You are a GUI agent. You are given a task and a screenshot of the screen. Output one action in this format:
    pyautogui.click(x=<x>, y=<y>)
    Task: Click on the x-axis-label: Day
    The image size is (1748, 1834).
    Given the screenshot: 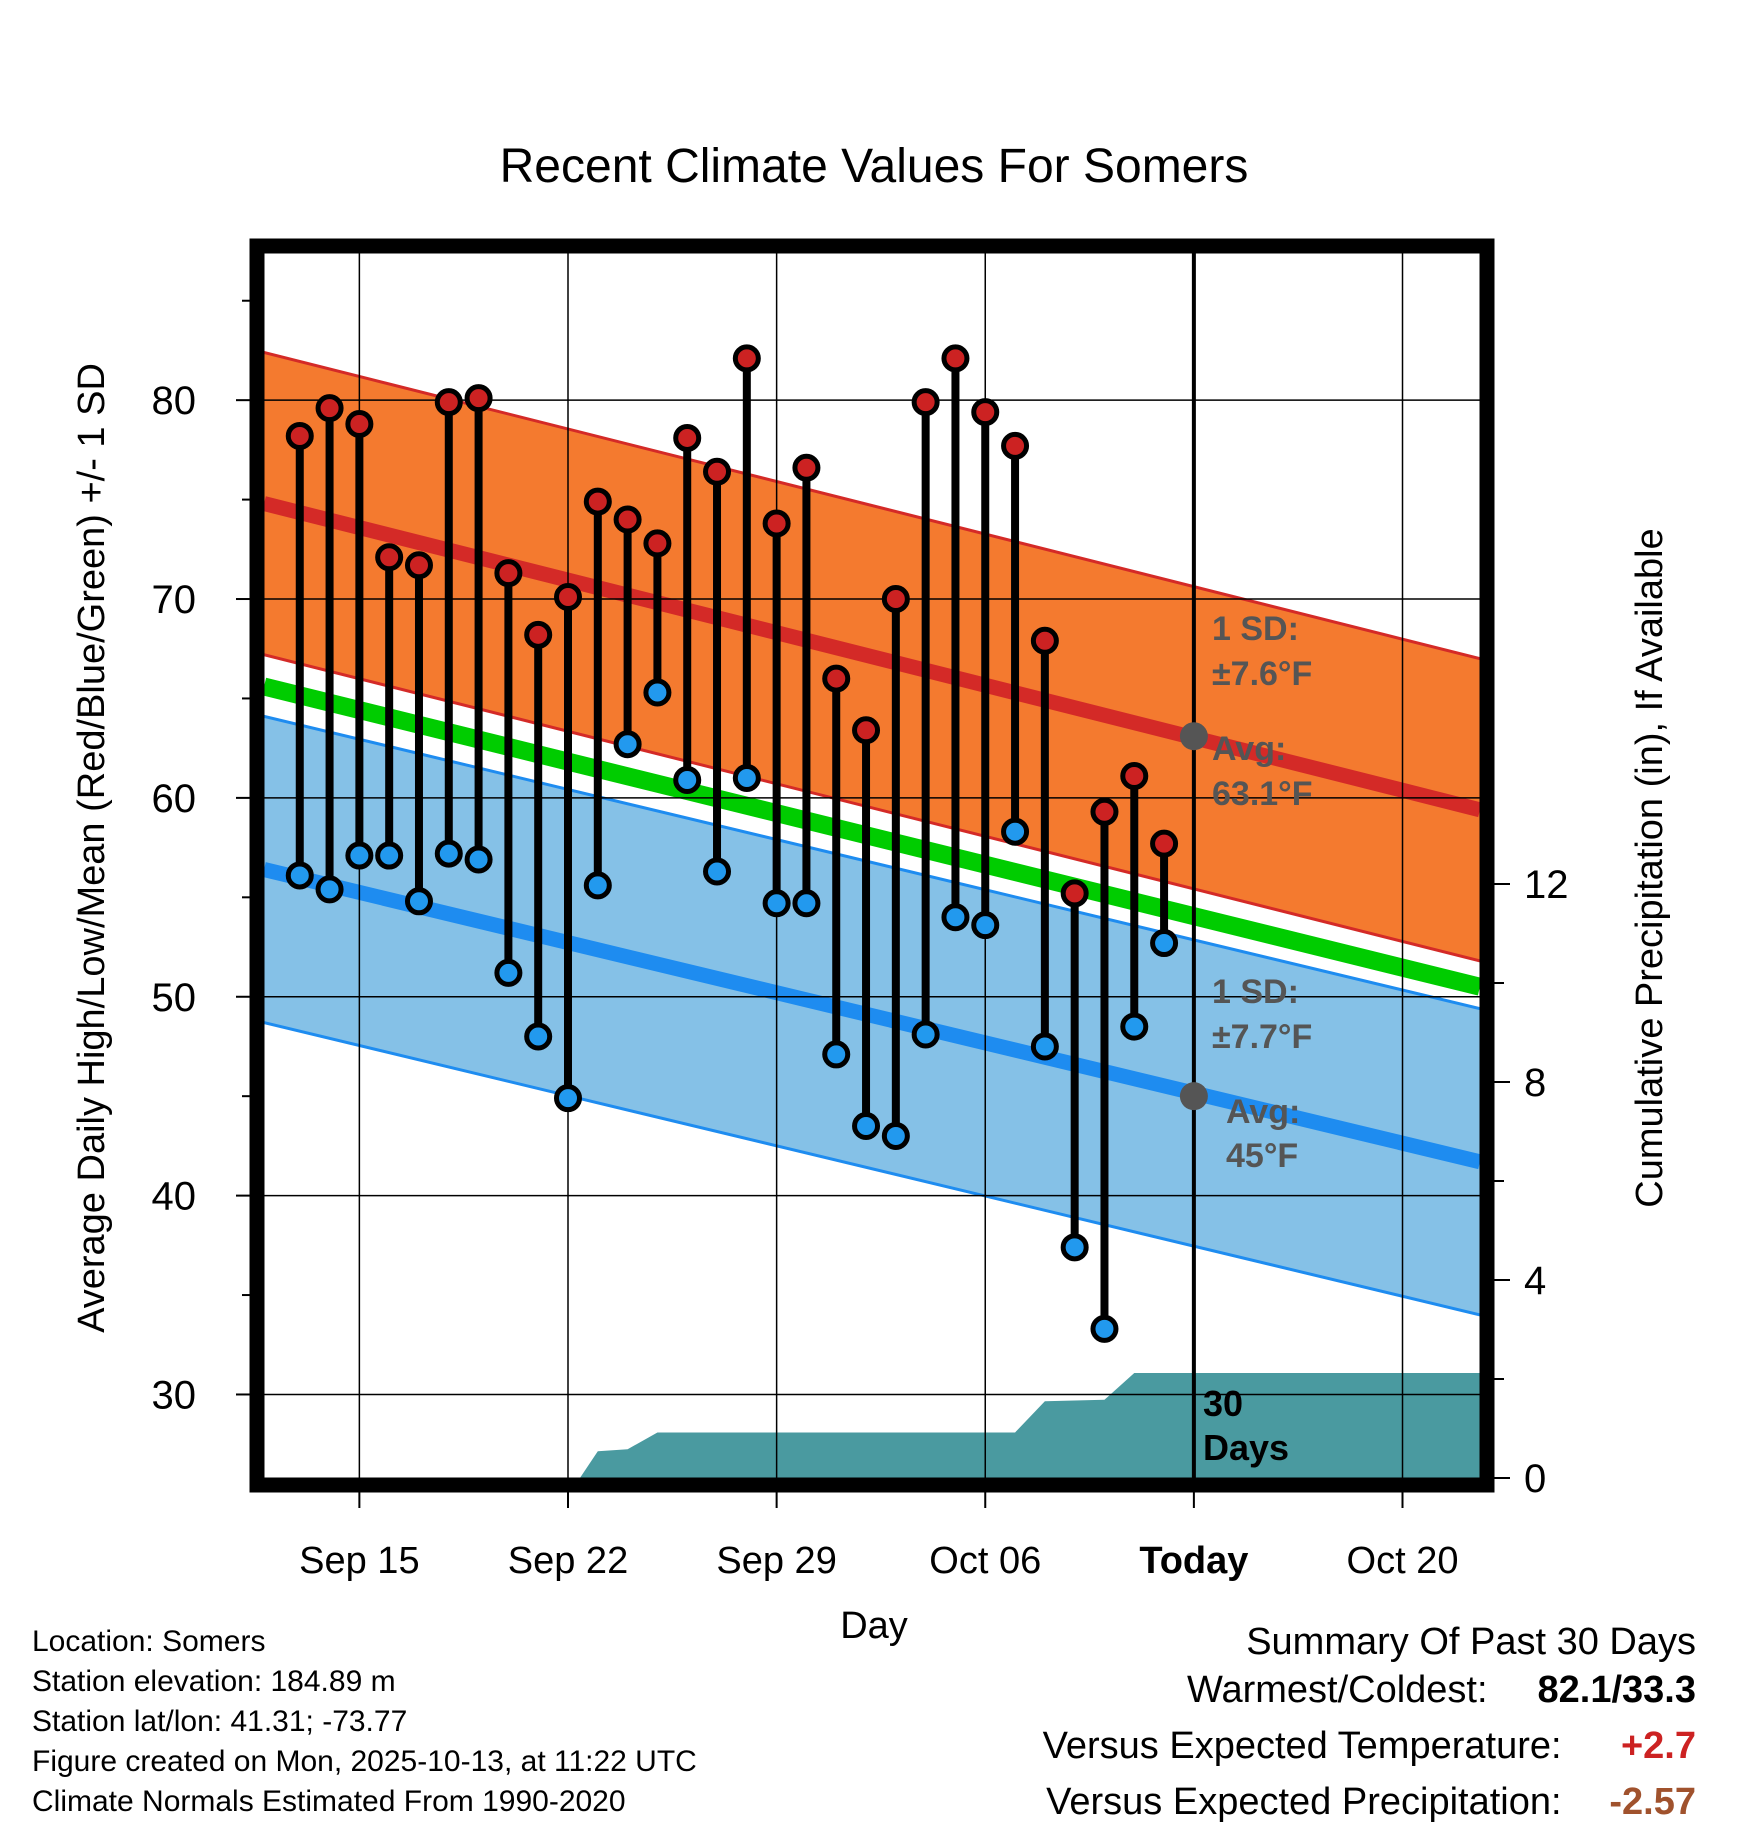 What is the action you would take?
    pyautogui.click(x=874, y=1626)
    